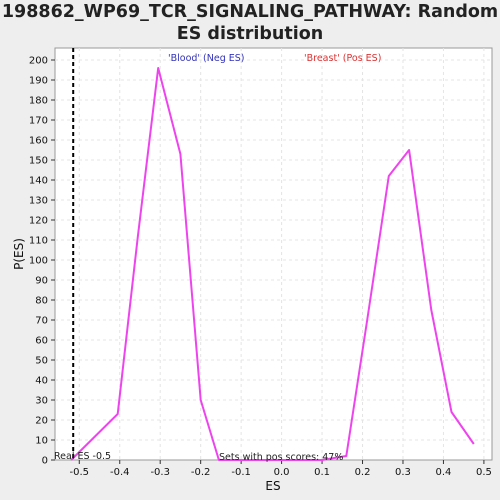 The width and height of the screenshot is (500, 500). I want to click on y-tick-label: 70, so click(41, 321).